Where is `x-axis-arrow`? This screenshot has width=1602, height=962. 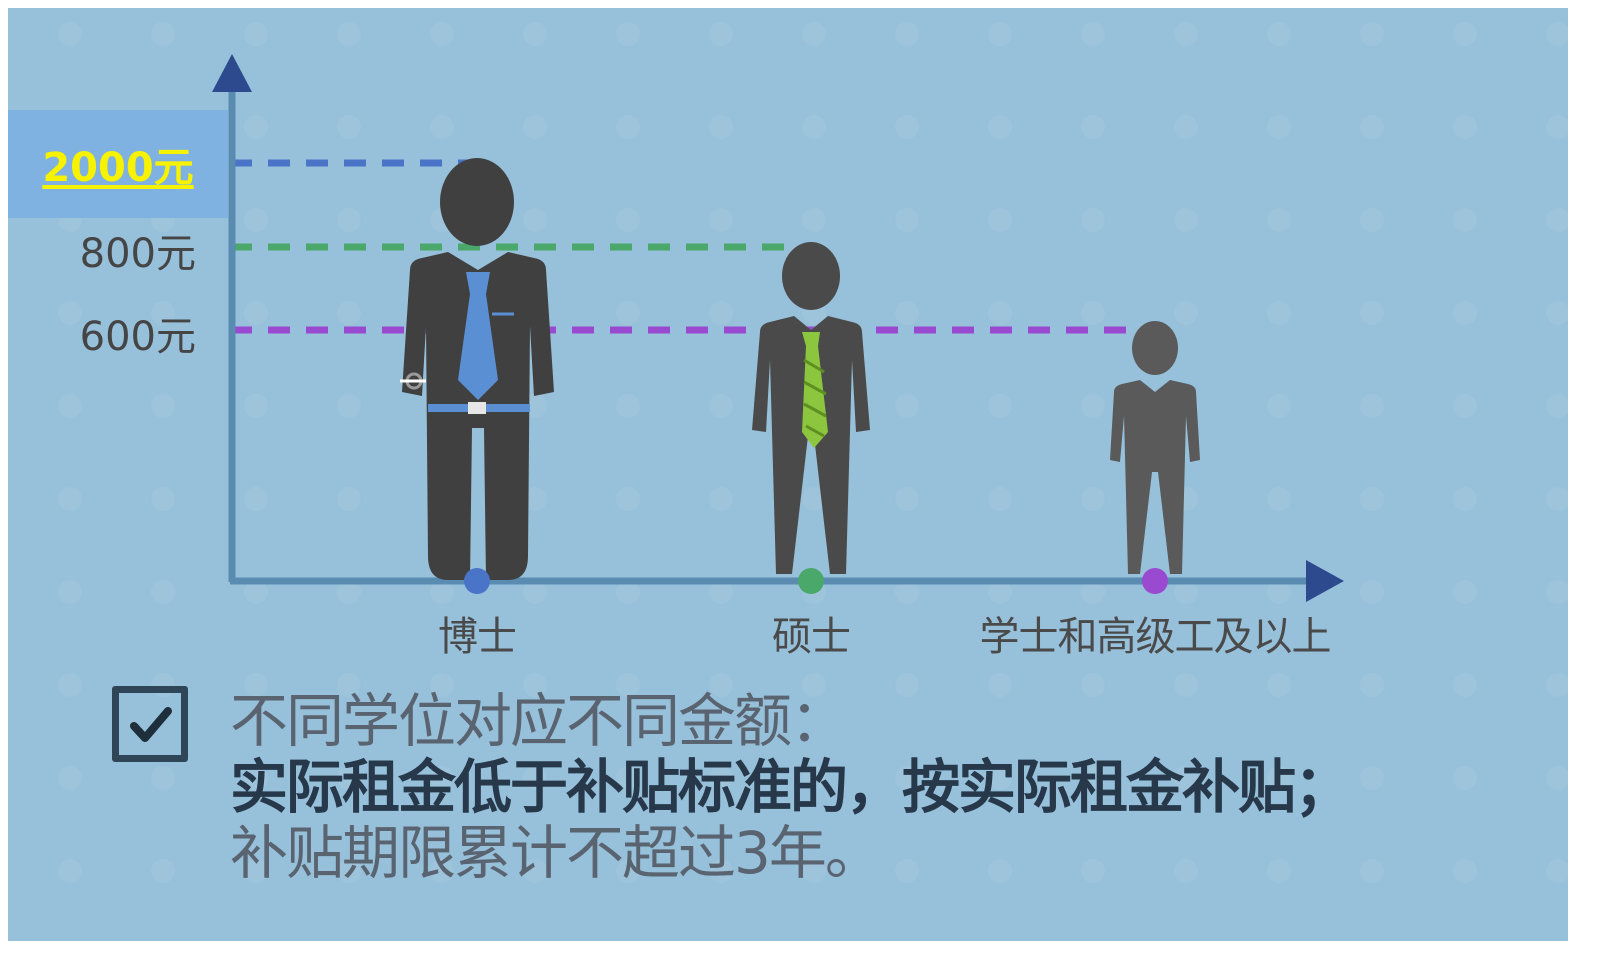
x-axis-arrow is located at coordinates (1325, 581).